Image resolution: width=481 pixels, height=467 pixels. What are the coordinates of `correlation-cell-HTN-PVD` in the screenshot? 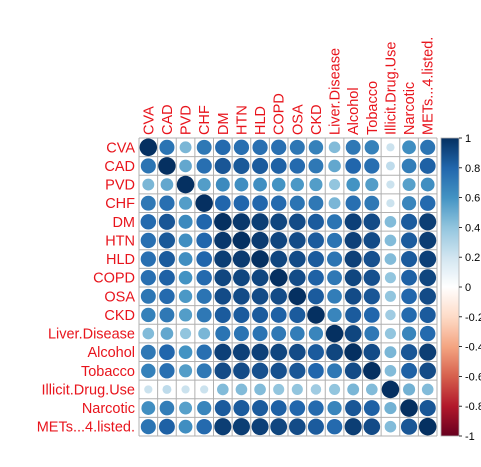 It's located at (185, 240).